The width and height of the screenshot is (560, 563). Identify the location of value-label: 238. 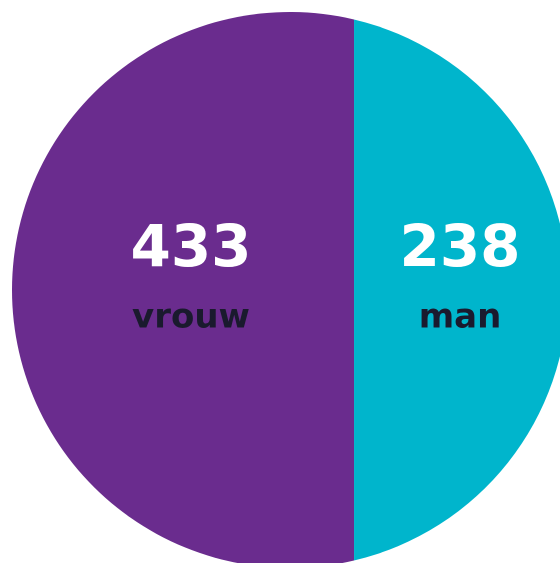
(459, 246).